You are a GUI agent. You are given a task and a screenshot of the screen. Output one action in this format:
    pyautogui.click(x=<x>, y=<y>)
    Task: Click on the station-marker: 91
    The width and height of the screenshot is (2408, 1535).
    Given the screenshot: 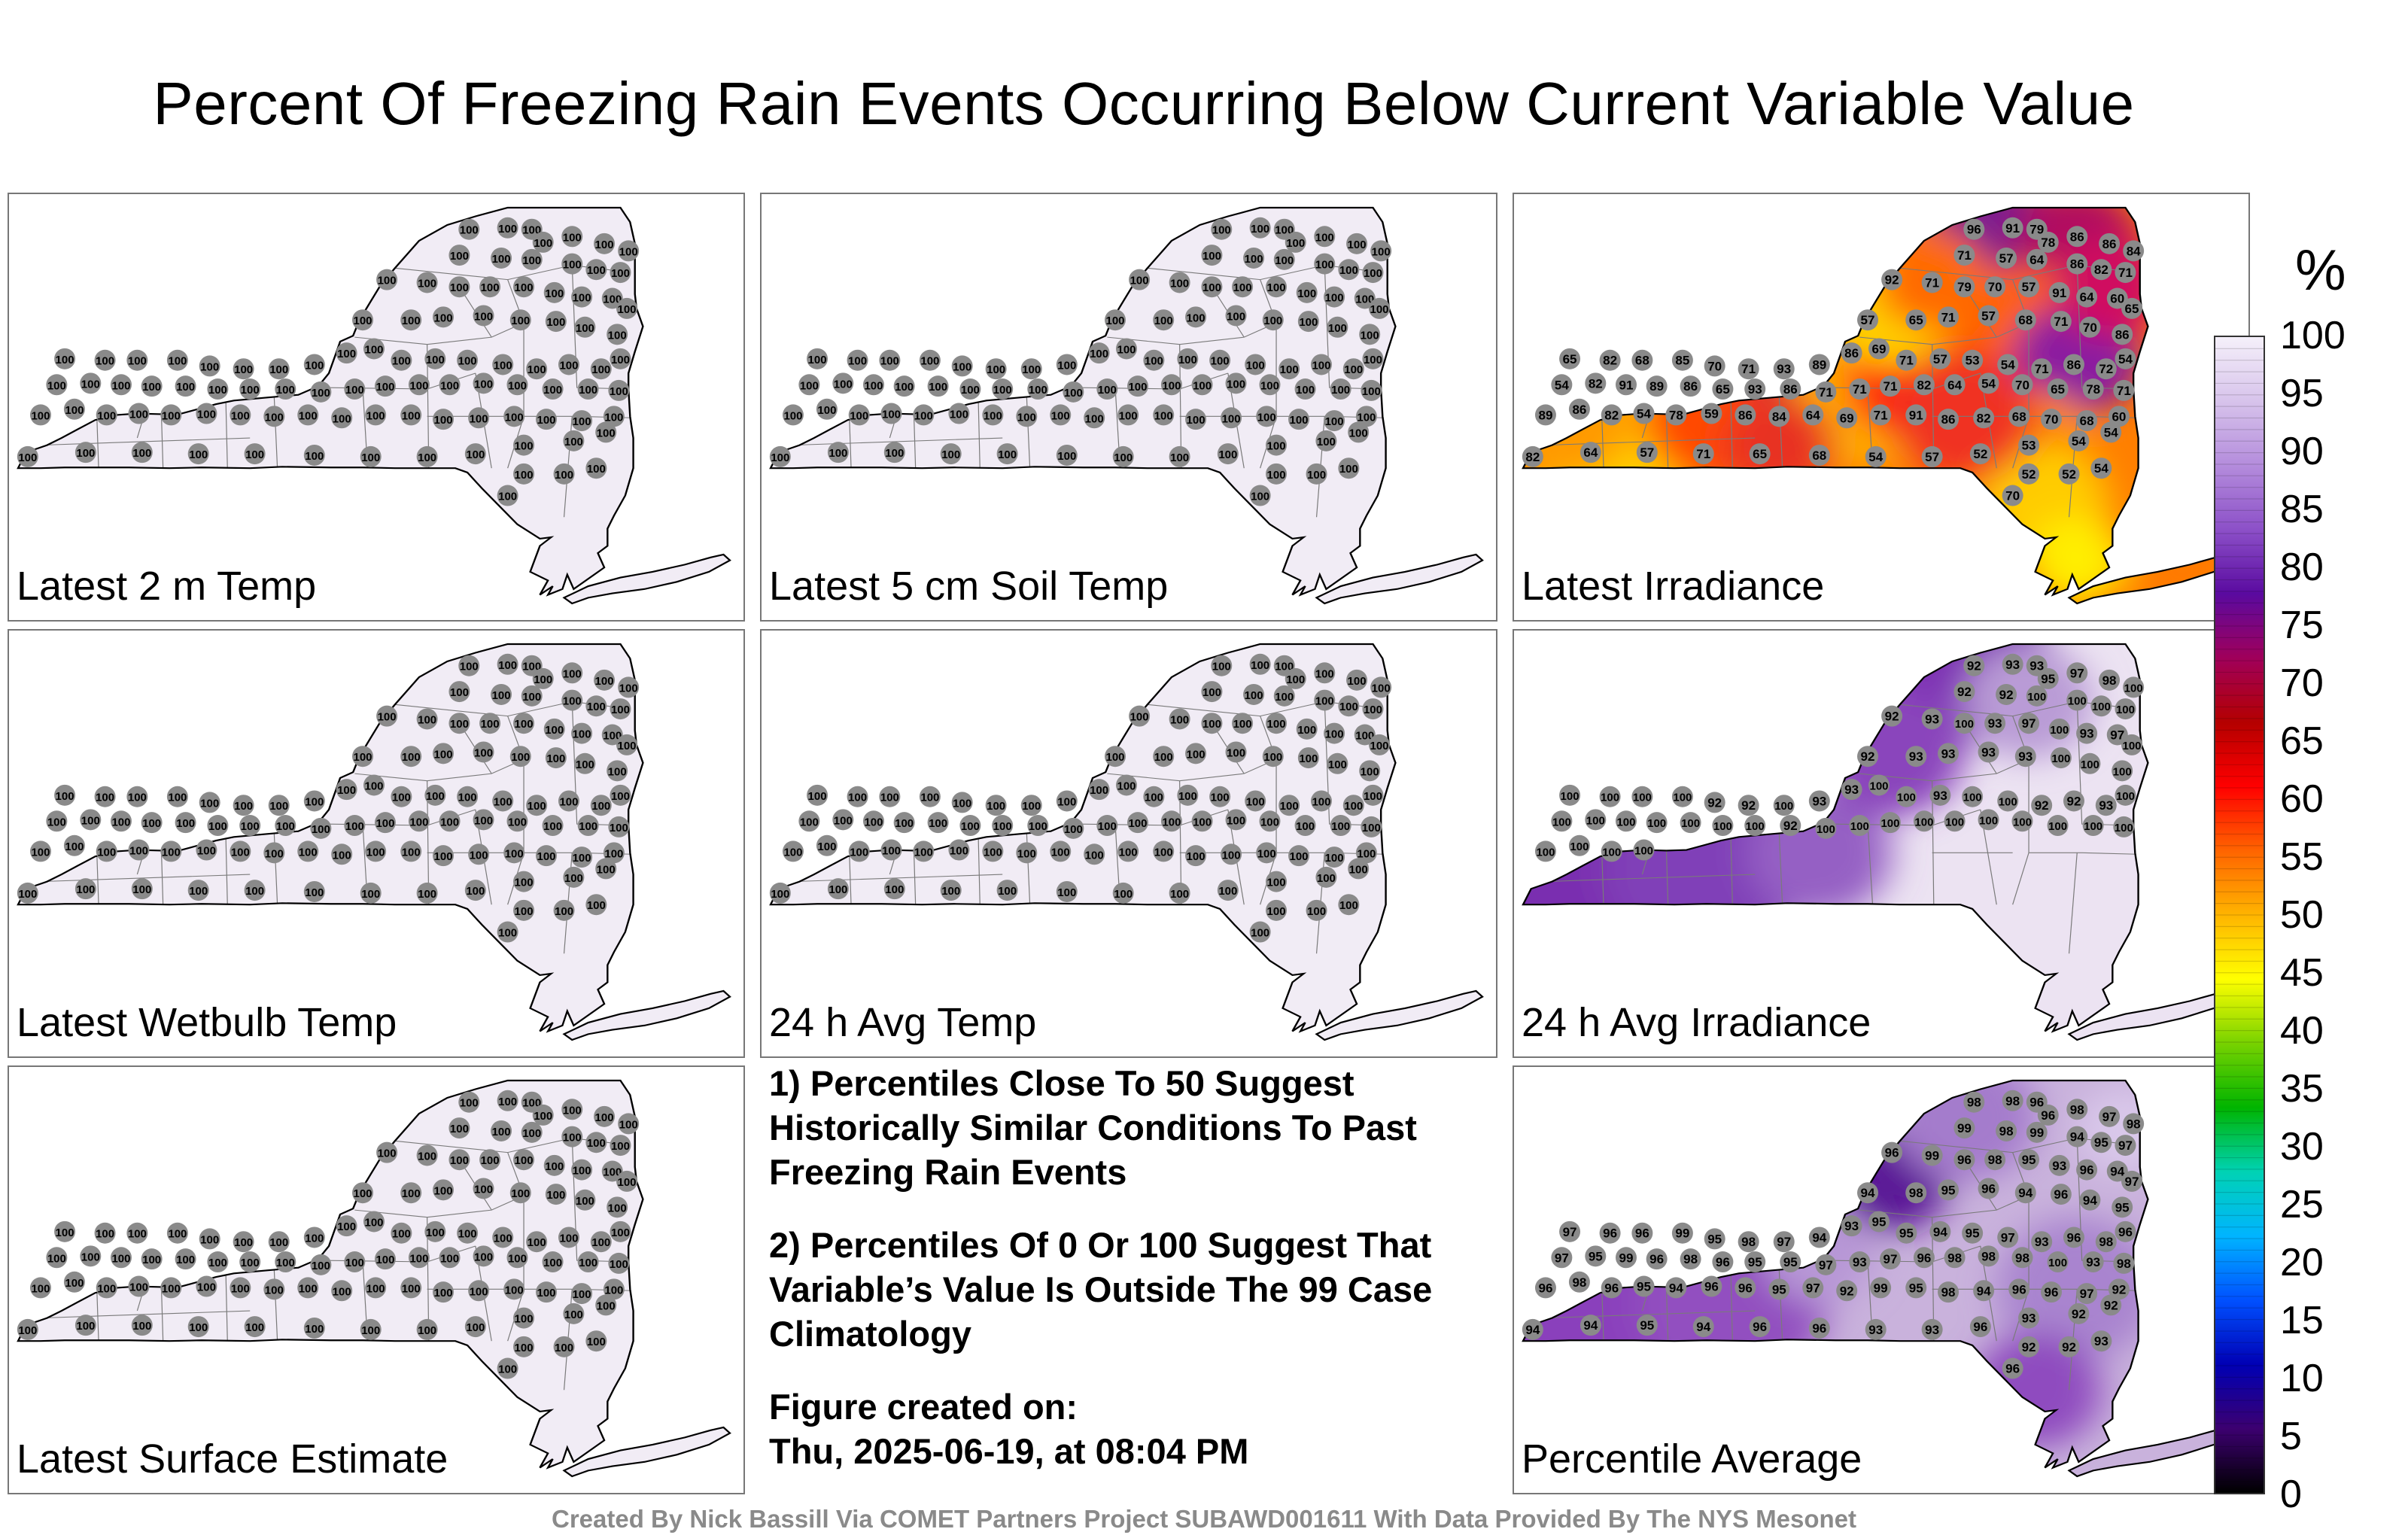 What is the action you would take?
    pyautogui.click(x=1916, y=415)
    